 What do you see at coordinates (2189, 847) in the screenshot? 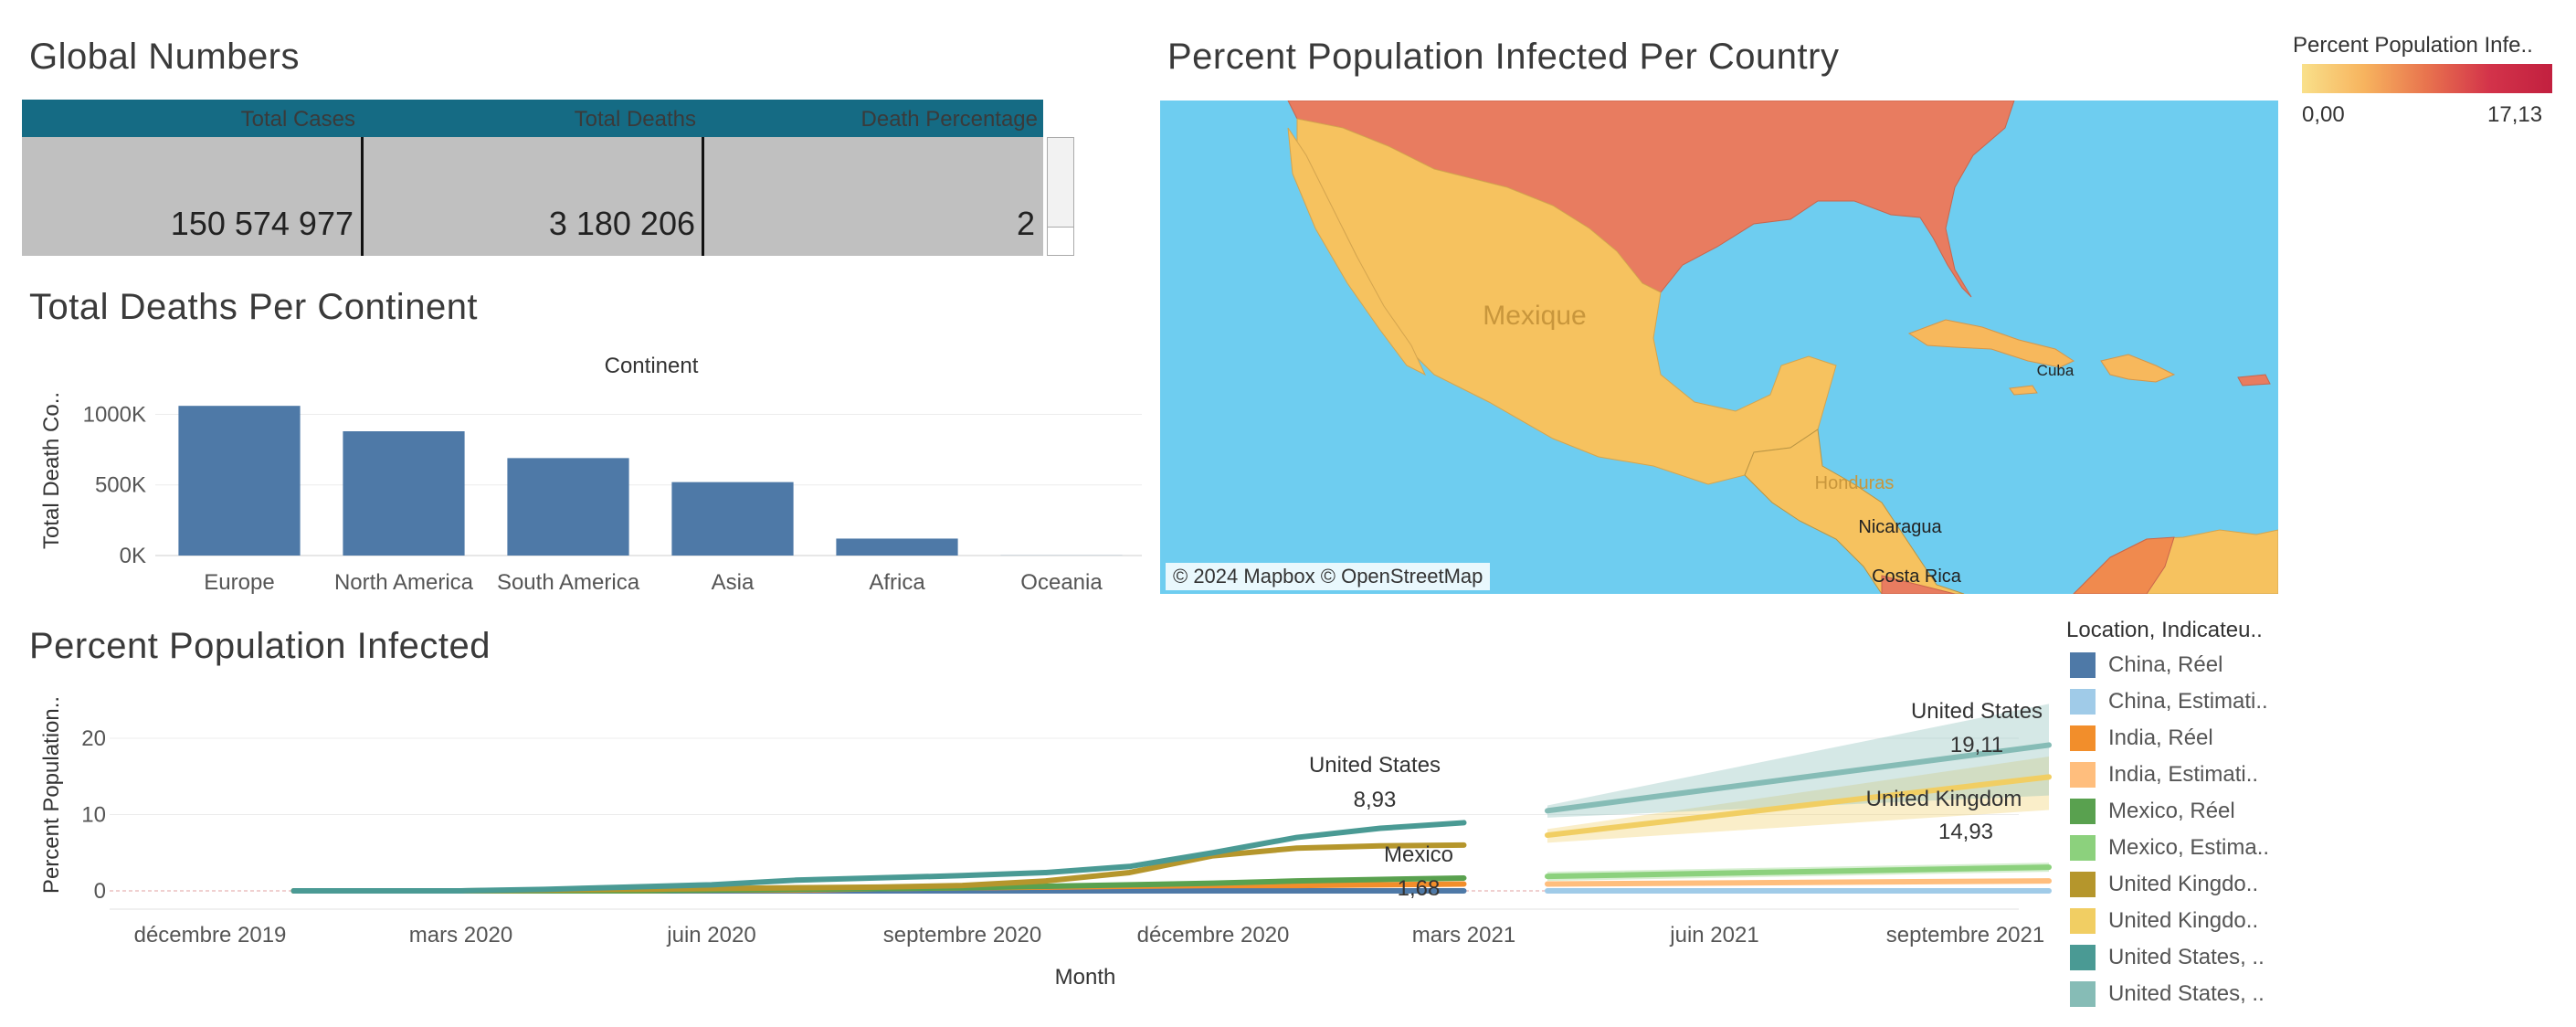
I see `legend-label: Mexico, Estima..` at bounding box center [2189, 847].